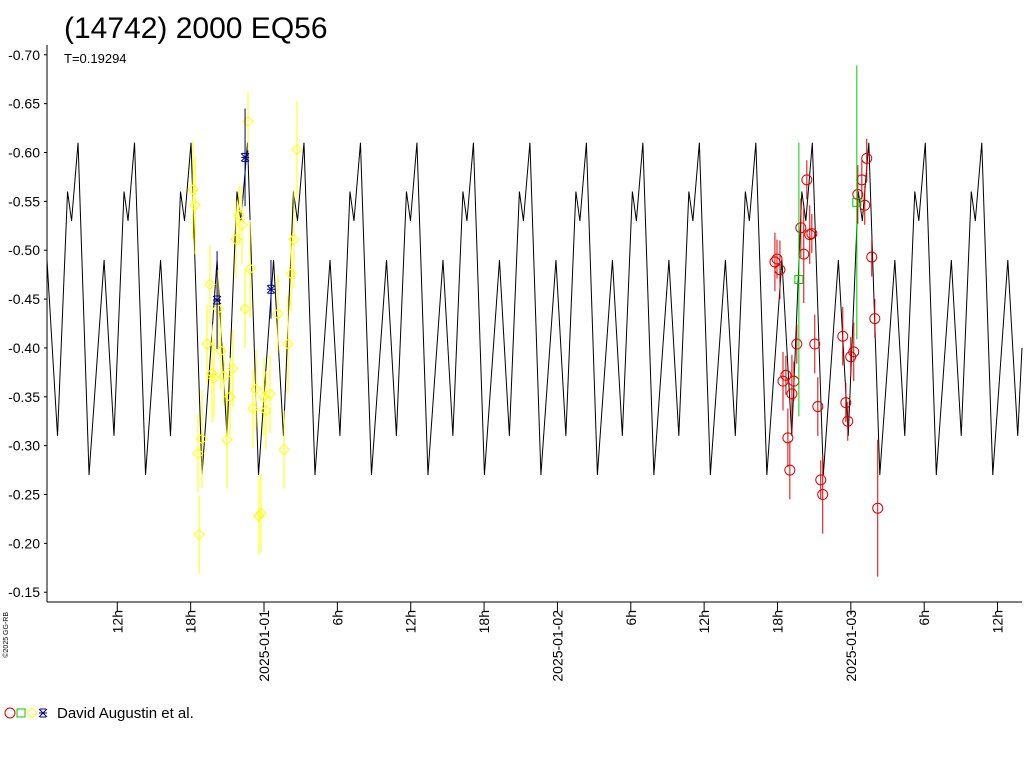 The height and width of the screenshot is (768, 1024). I want to click on y-tick-label: -0.60, so click(24, 152).